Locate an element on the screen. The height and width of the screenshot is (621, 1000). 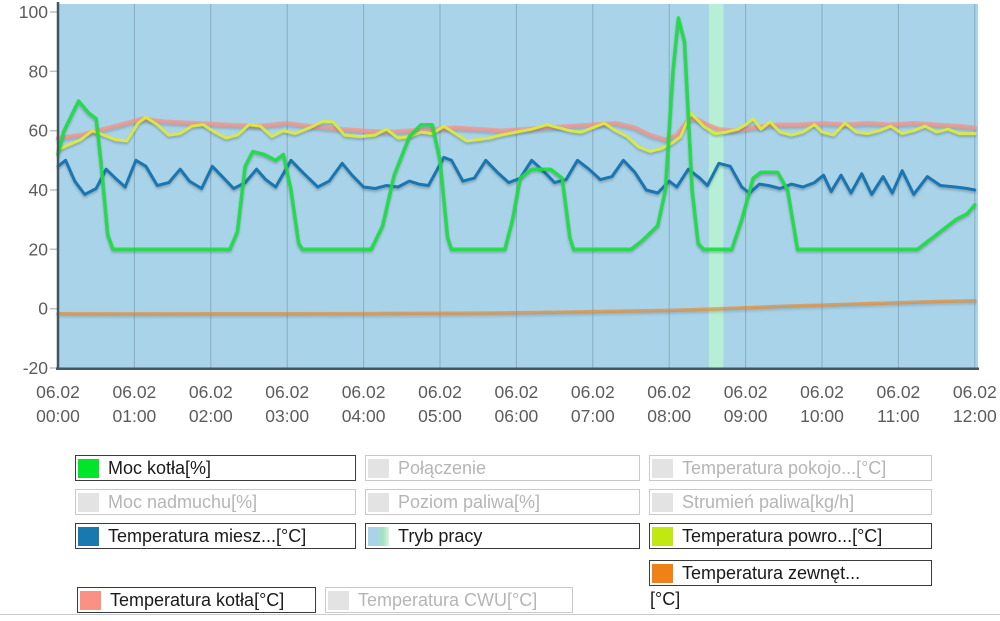
legend-label2-temperatura-zewnetrzna: [°C] is located at coordinates (665, 599).